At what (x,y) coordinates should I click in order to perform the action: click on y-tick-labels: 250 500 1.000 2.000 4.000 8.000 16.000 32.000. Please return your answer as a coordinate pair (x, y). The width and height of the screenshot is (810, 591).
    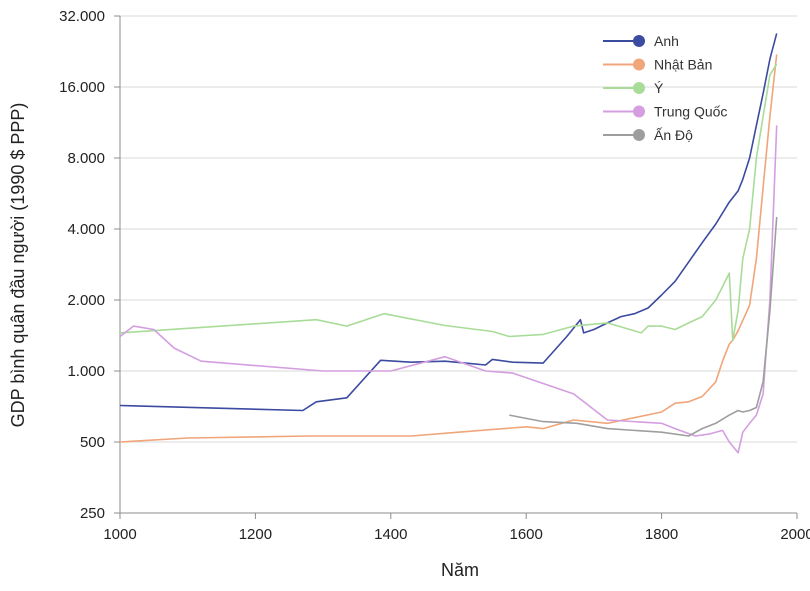
    Looking at the image, I should click on (82, 265).